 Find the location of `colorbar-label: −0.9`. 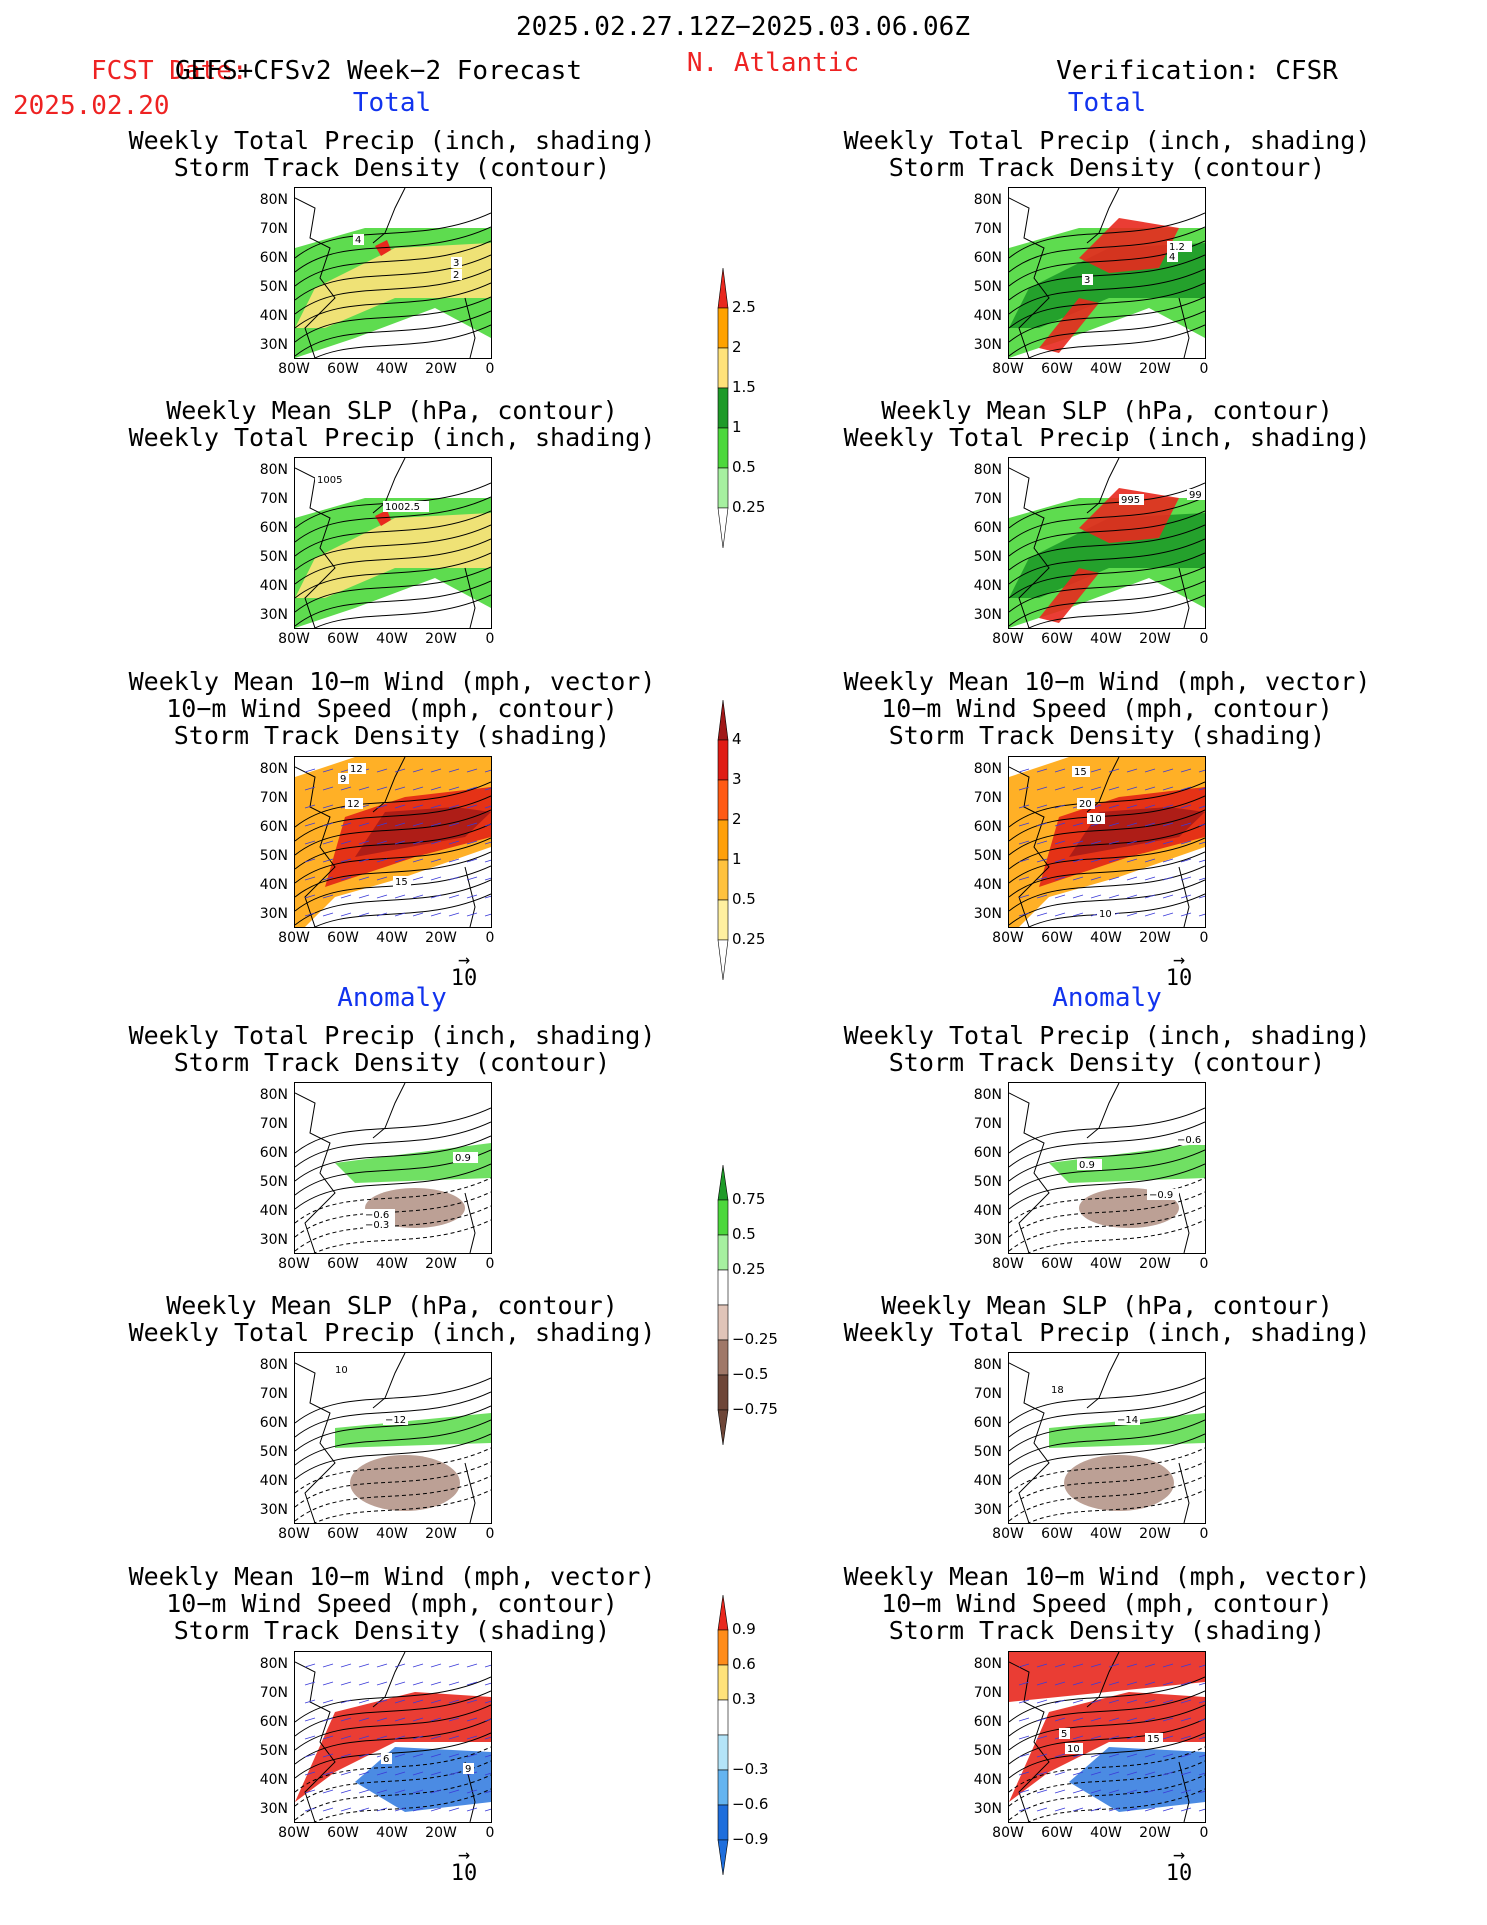

colorbar-label: −0.9 is located at coordinates (750, 1839).